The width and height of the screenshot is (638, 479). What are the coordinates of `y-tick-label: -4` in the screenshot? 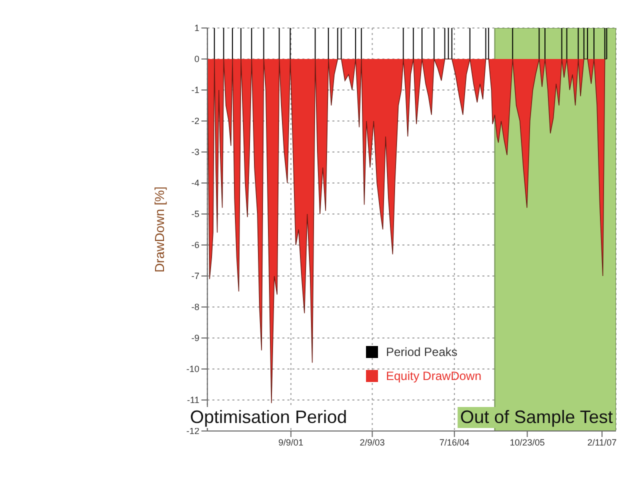 It's located at (195, 183).